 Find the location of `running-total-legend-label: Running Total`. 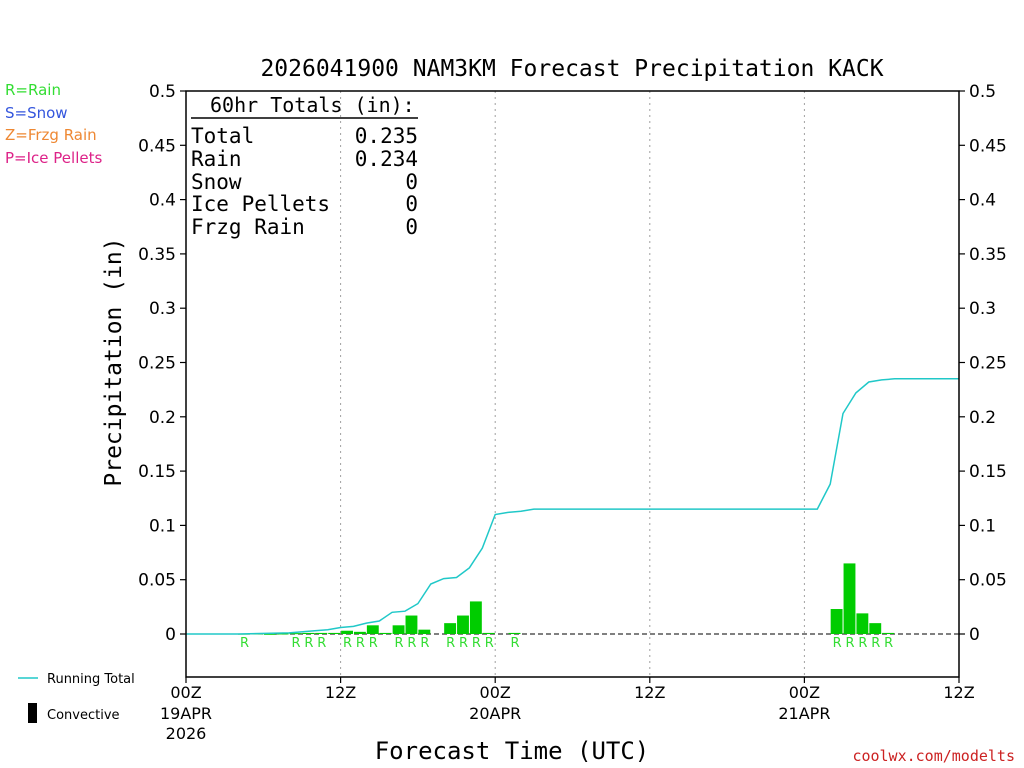

running-total-legend-label: Running Total is located at coordinates (91, 679).